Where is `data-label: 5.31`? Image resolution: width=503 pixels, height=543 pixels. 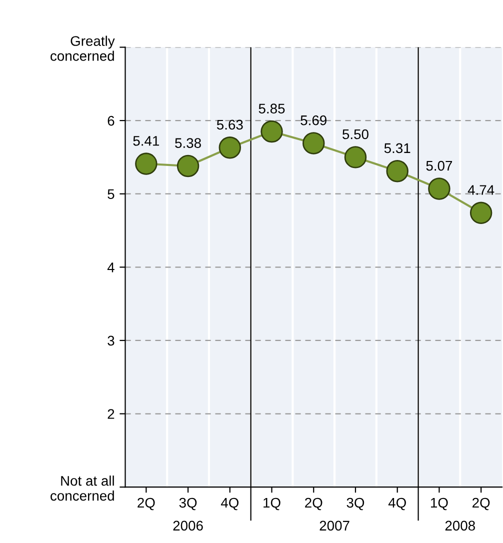
data-label: 5.31 is located at coordinates (397, 148).